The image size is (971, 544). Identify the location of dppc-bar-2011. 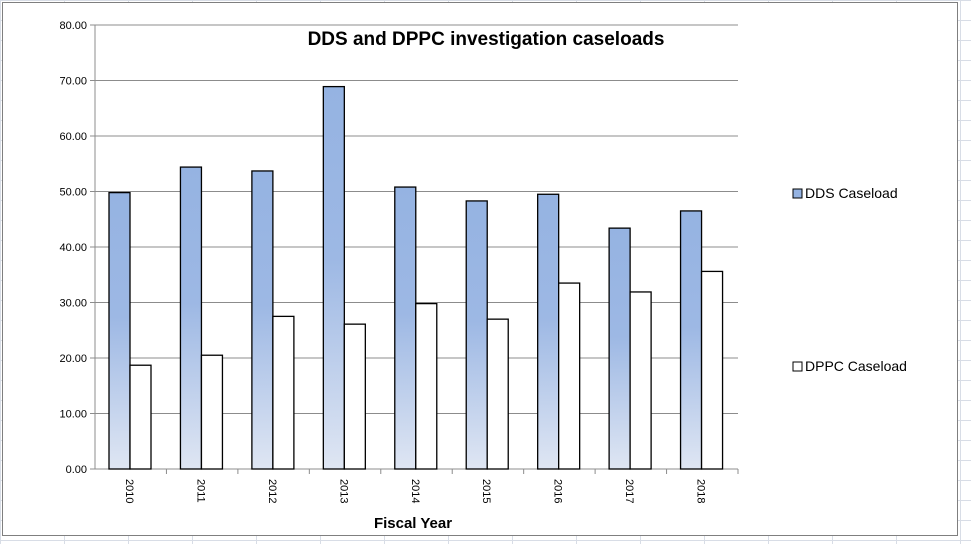
(212, 412).